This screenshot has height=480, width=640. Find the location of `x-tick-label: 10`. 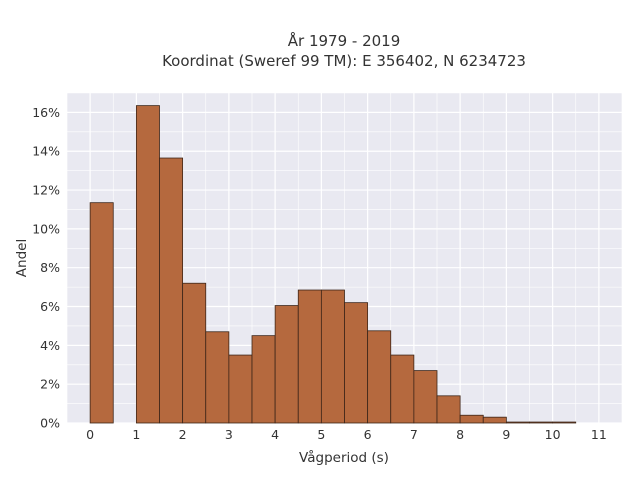

x-tick-label: 10 is located at coordinates (553, 434).